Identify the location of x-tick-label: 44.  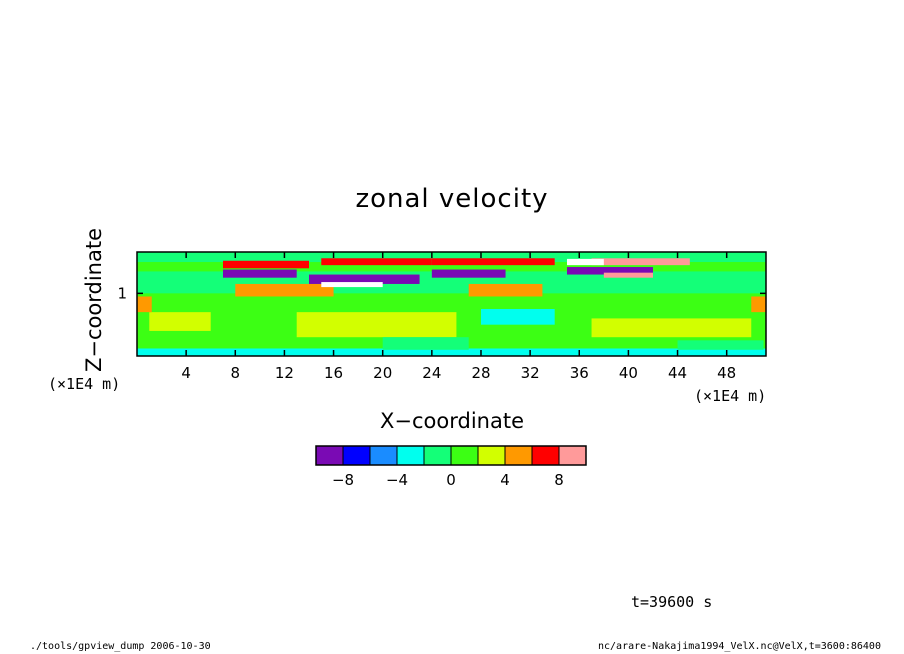
(677, 373).